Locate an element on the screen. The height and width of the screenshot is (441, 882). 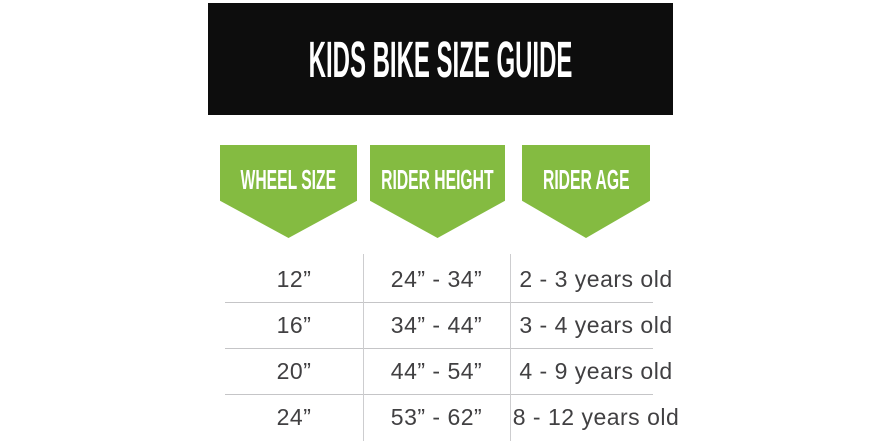
column-header-rider-height: RIDER HEIGHT is located at coordinates (437, 179).